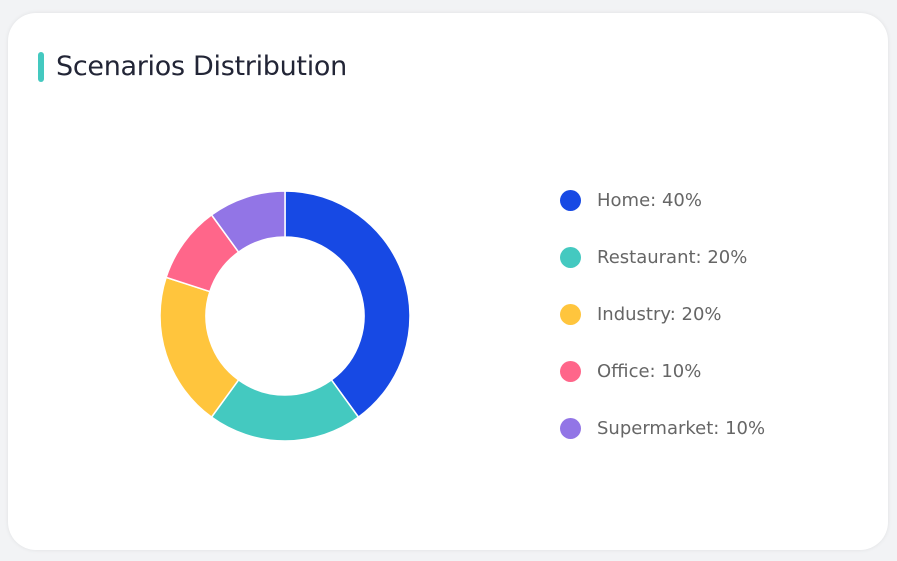  Describe the element at coordinates (649, 200) in the screenshot. I see `legend-label: Home: 40%` at that location.